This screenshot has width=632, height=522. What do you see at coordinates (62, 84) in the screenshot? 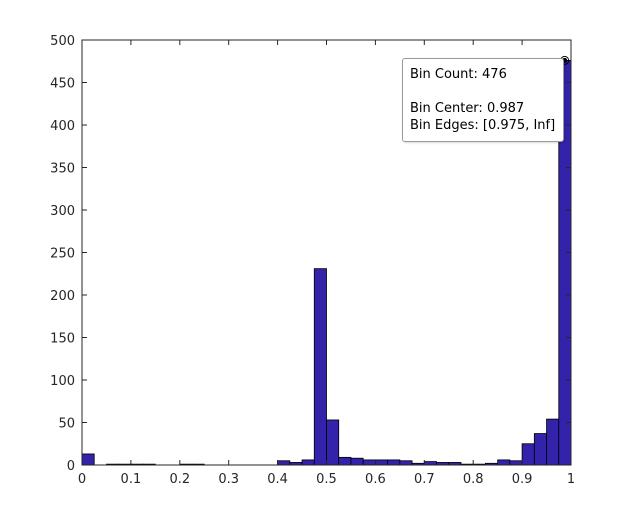
I see `y-tick-label: 450` at bounding box center [62, 84].